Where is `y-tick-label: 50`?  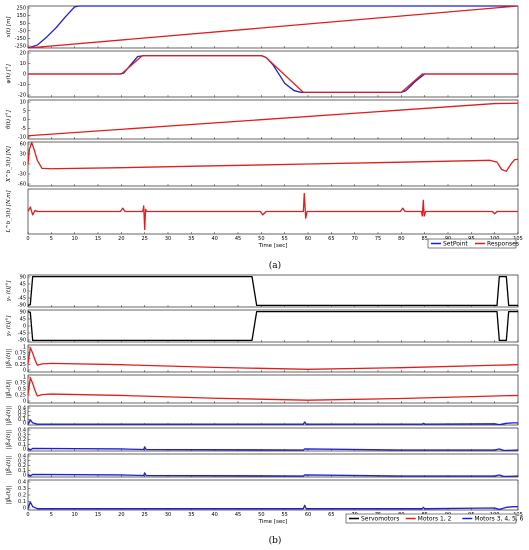 y-tick-label: 50 is located at coordinates (23, 24).